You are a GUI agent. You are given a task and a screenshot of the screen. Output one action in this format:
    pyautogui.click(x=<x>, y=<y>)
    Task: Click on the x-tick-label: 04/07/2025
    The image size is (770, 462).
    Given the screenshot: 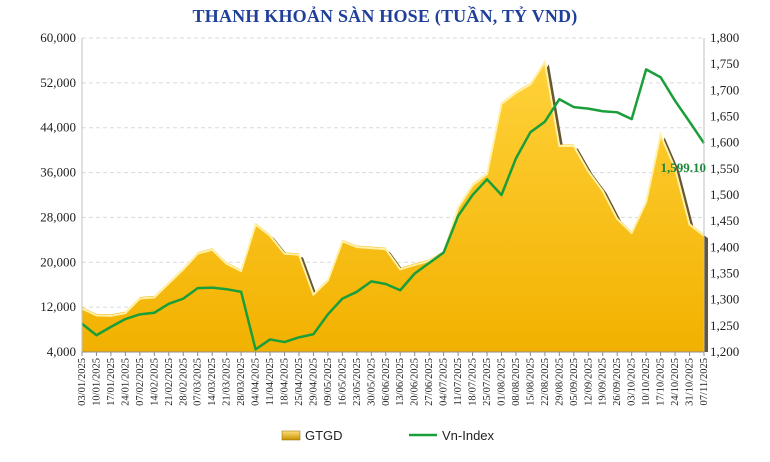 What is the action you would take?
    pyautogui.click(x=444, y=382)
    